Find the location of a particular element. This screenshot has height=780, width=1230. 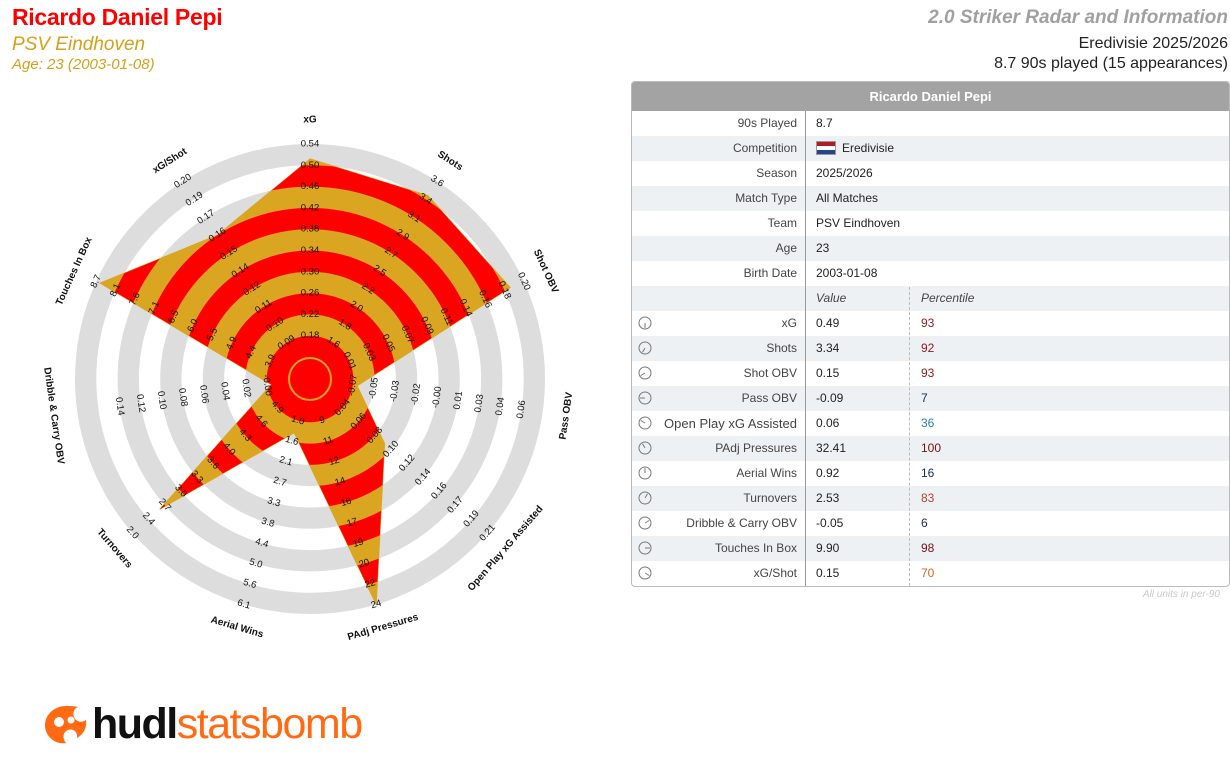

axis-tick-label: 2.7 is located at coordinates (280, 482).